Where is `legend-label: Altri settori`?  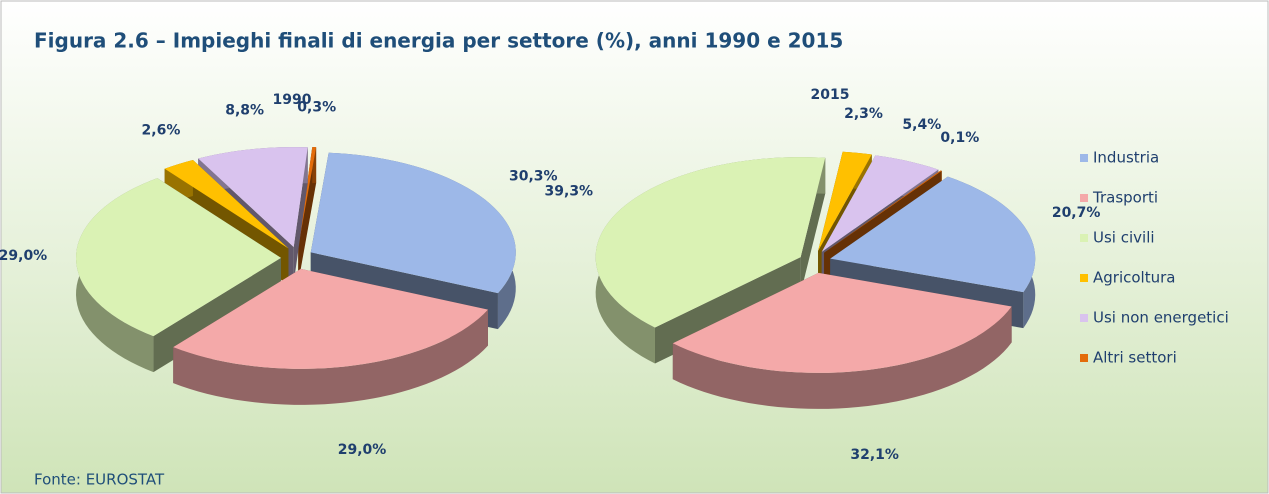 legend-label: Altri settori is located at coordinates (1135, 358).